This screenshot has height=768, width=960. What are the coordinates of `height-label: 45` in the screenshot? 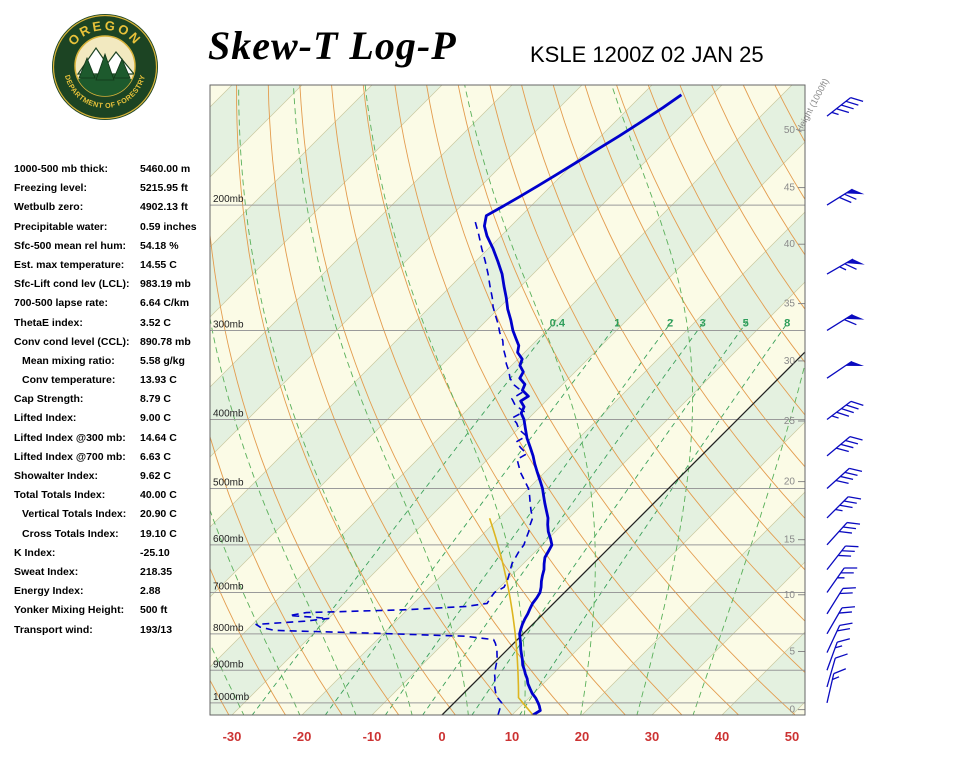 It's located at (790, 188).